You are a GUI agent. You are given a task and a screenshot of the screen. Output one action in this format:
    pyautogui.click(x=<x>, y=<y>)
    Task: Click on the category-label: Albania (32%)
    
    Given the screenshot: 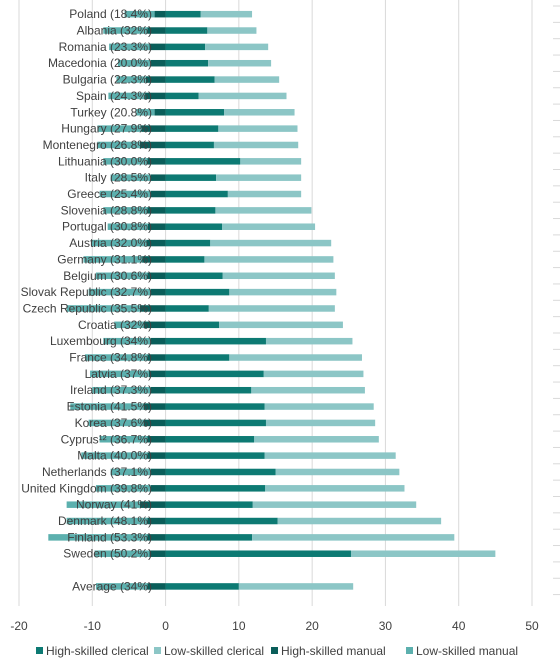 What is the action you would take?
    pyautogui.click(x=114, y=31)
    